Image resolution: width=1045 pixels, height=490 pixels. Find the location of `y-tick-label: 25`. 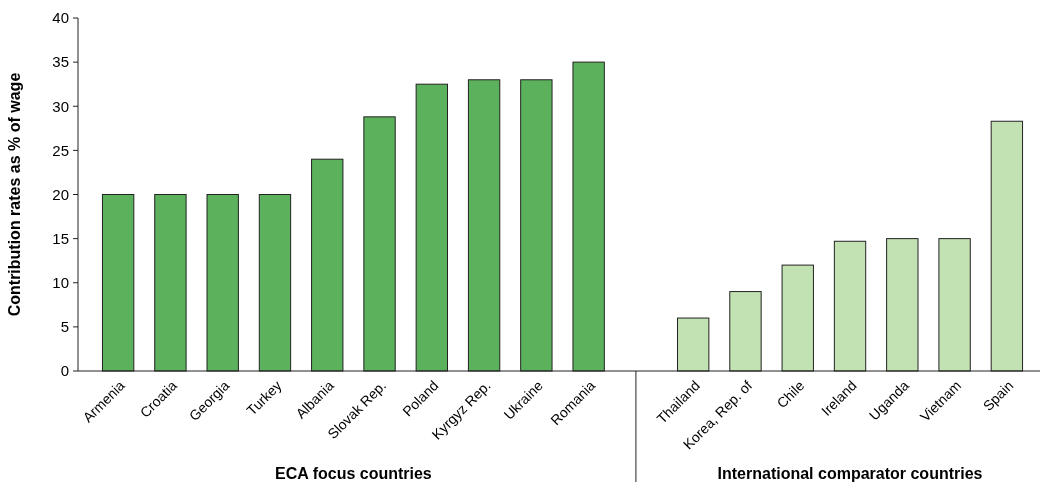

y-tick-label: 25 is located at coordinates (60, 150).